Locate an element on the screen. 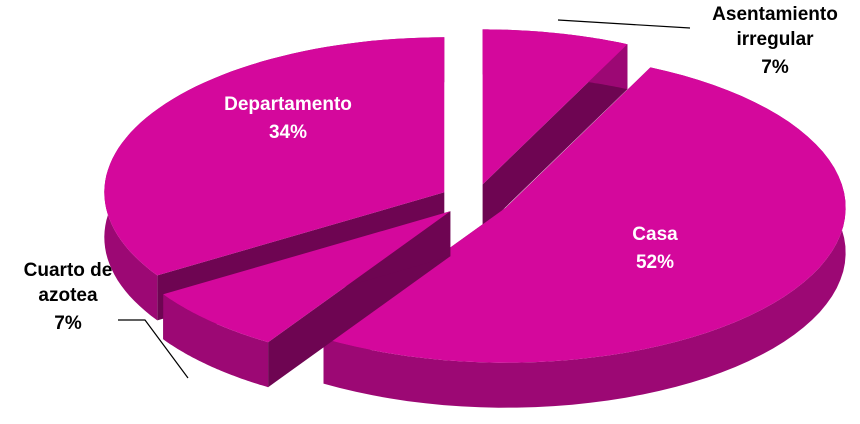  slice-value-label: 34% is located at coordinates (288, 132).